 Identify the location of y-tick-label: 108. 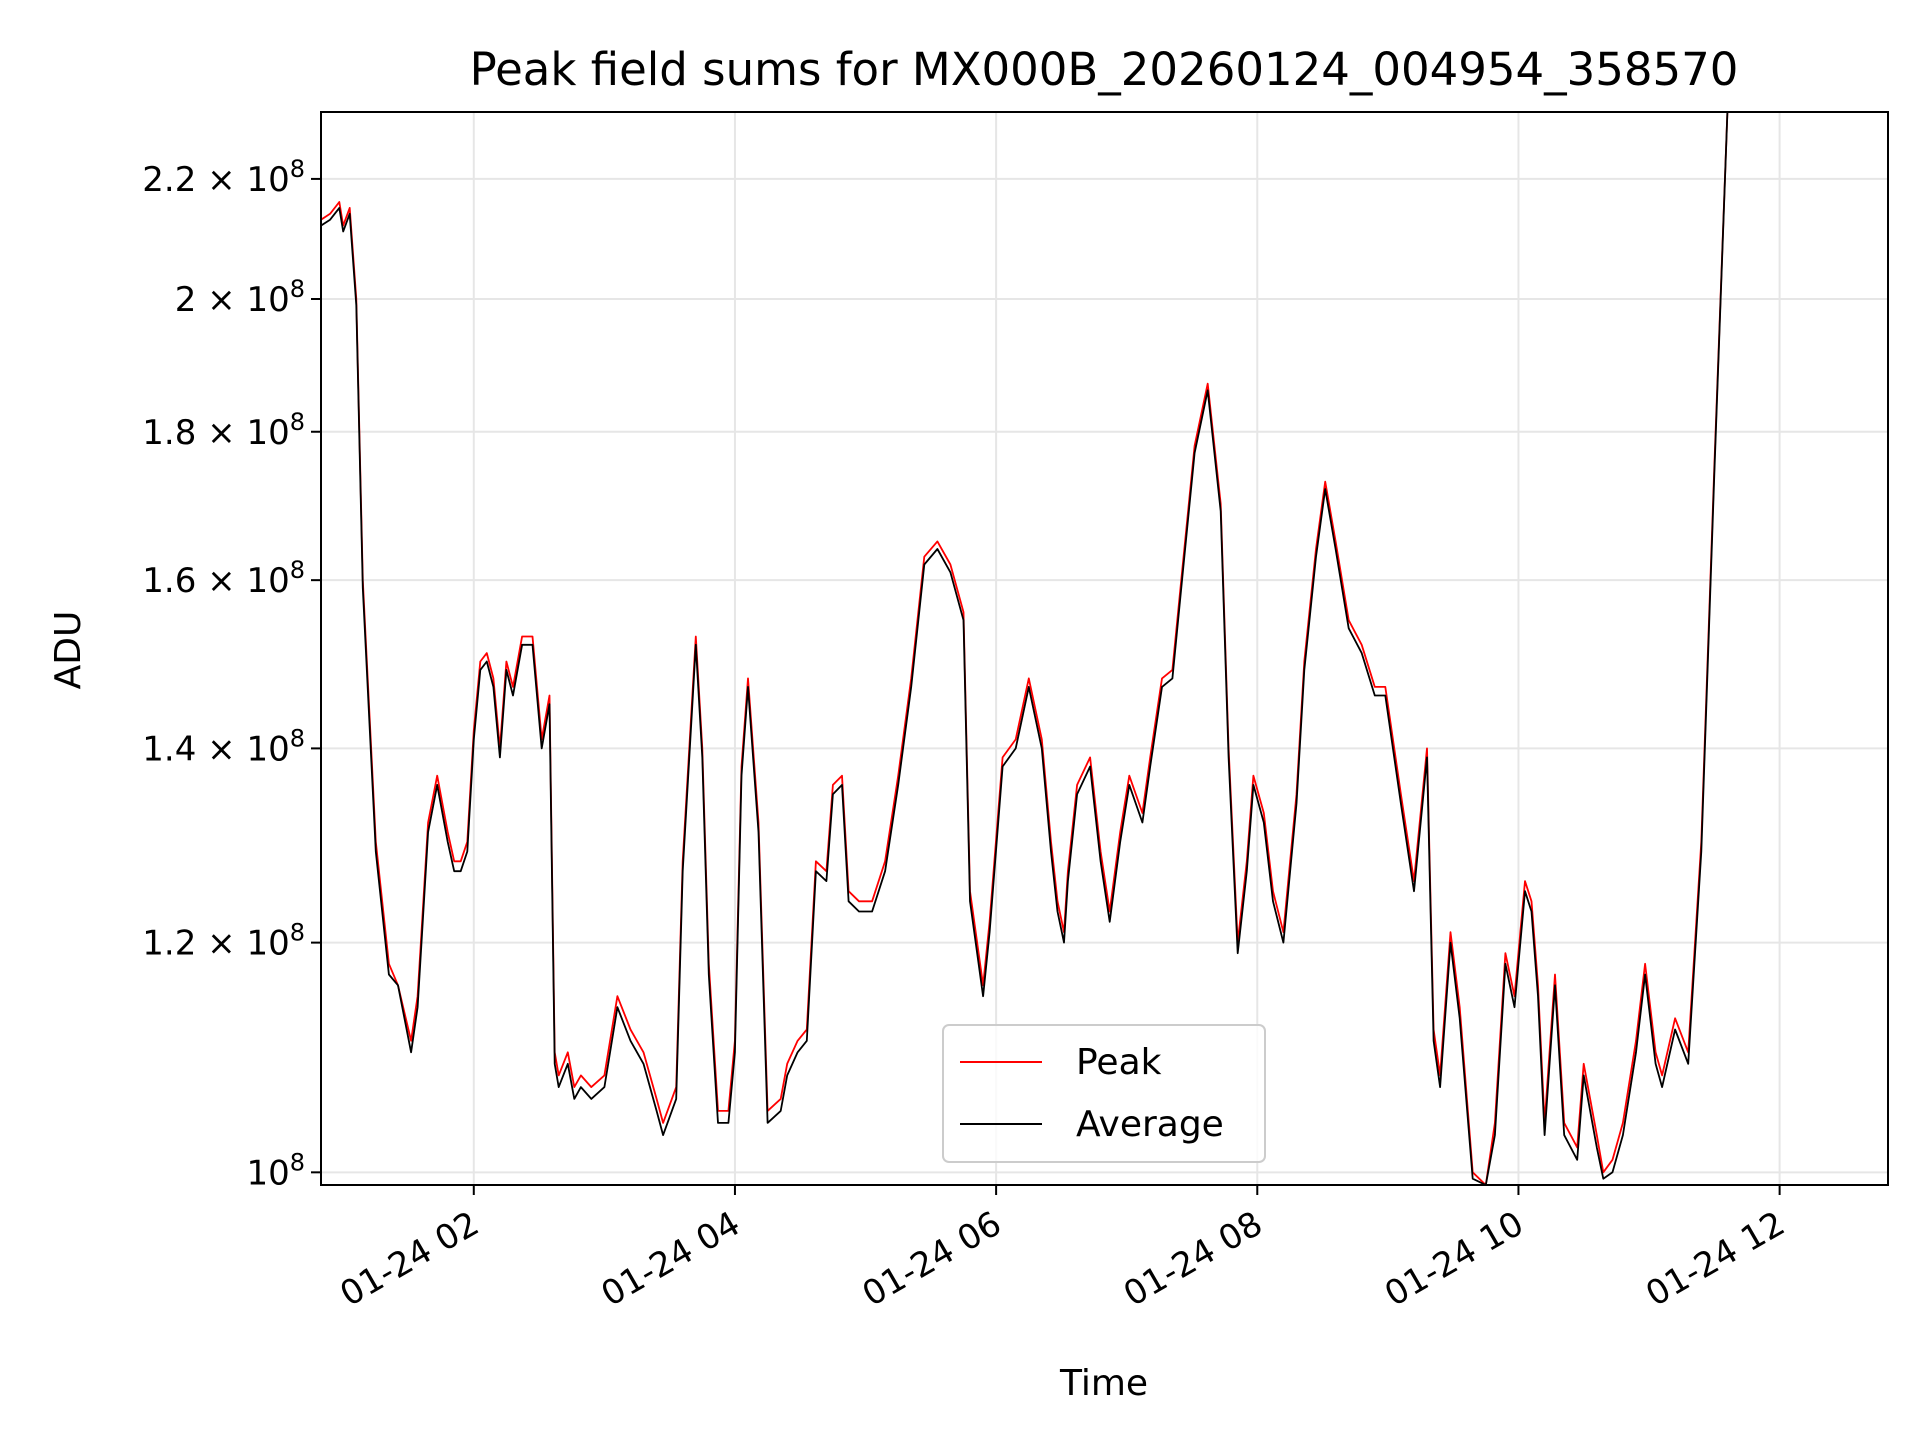
(275, 1170).